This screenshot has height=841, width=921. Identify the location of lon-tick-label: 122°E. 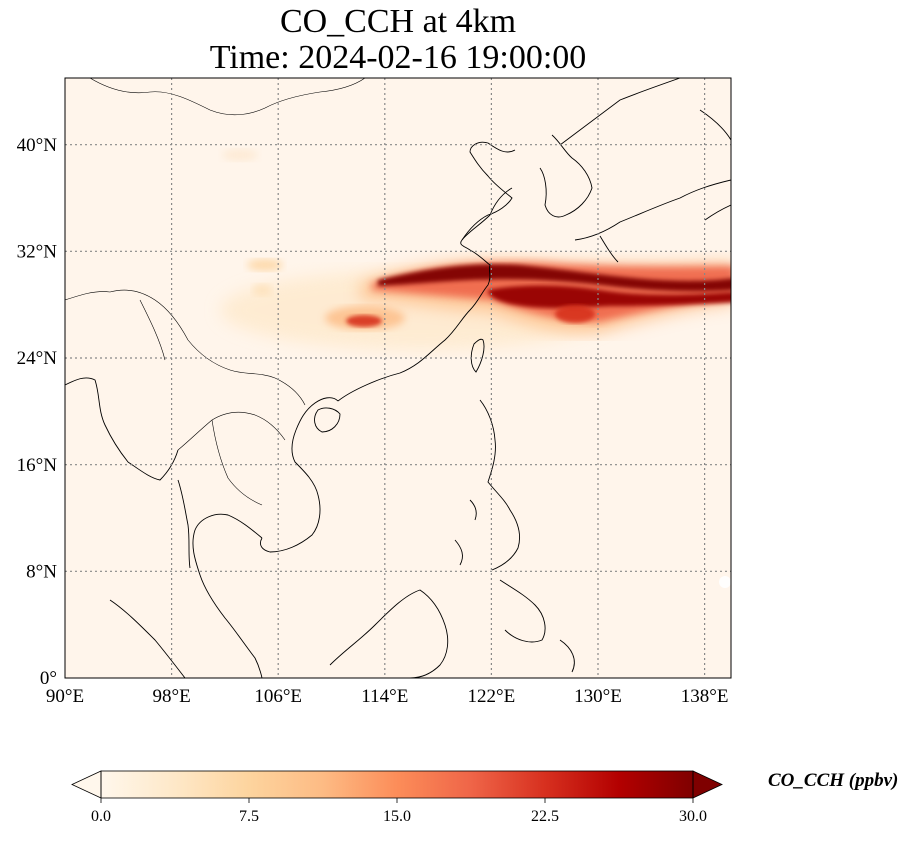
(492, 696).